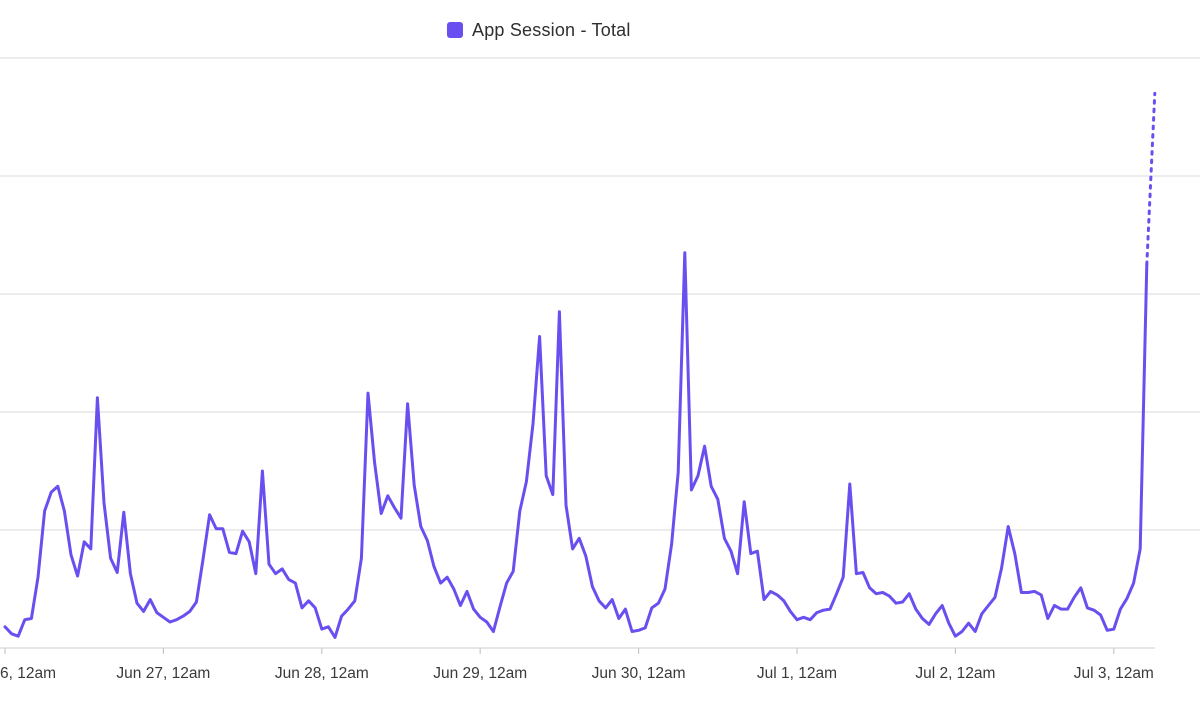 This screenshot has height=706, width=1200. Describe the element at coordinates (797, 673) in the screenshot. I see `x-tick-label: Jul 1, 12am` at that location.